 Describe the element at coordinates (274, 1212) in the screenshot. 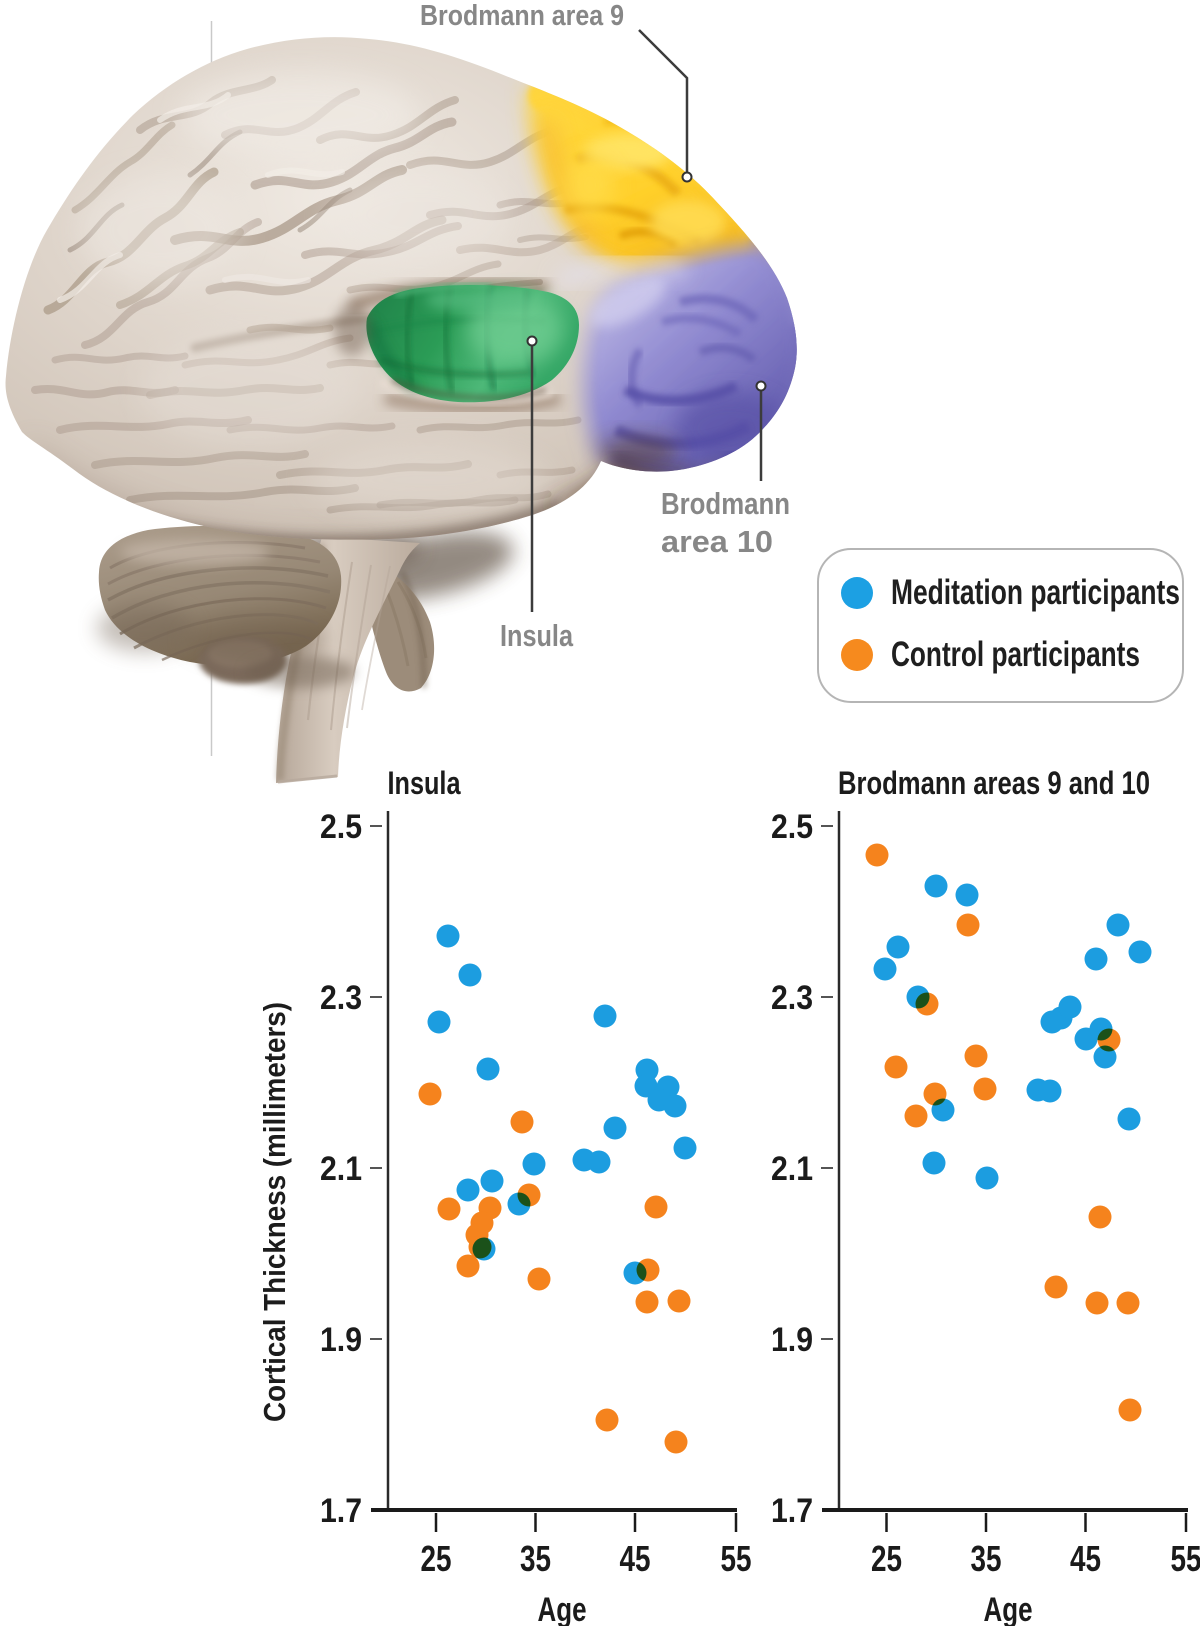

I see `svg-text:Cortical Thickness (millimeter: Cortical Thickness (millimeters)` at that location.